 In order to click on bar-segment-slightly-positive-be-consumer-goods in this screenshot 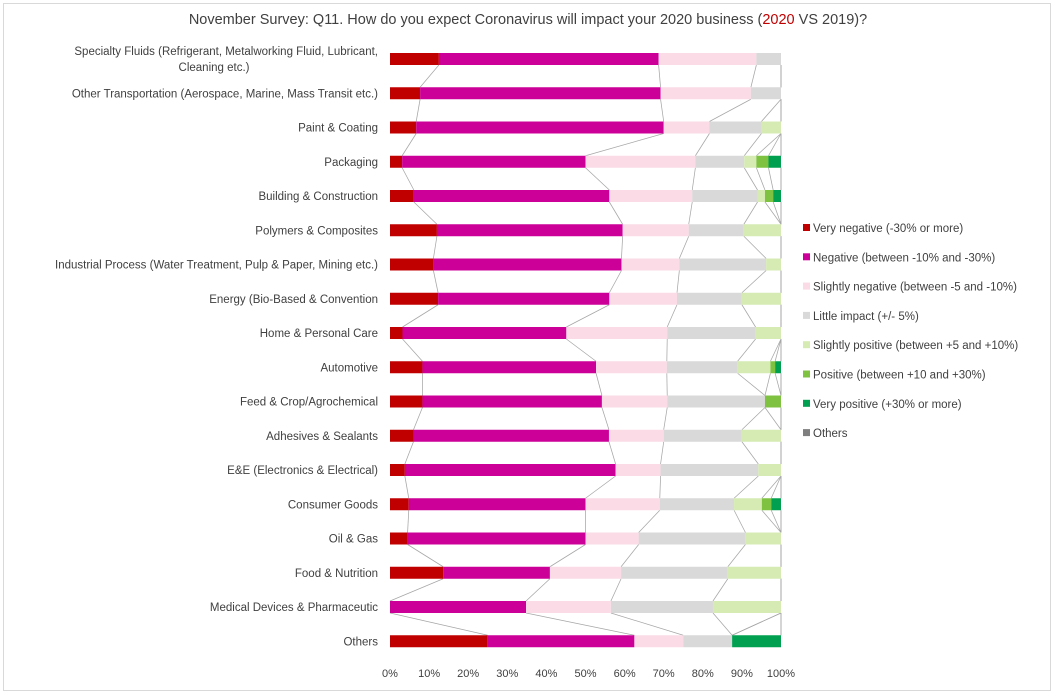, I will do `click(748, 504)`.